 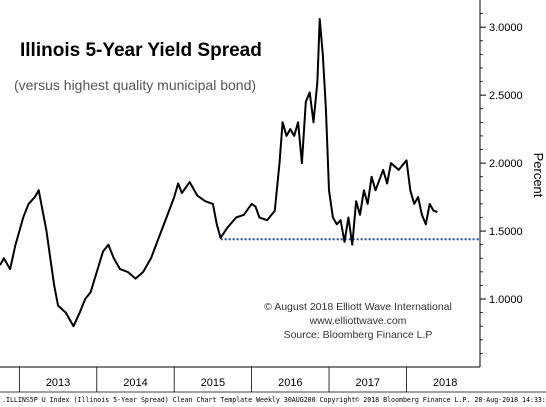 I want to click on credit-line-website: www.elliottwave.com, so click(x=358, y=321).